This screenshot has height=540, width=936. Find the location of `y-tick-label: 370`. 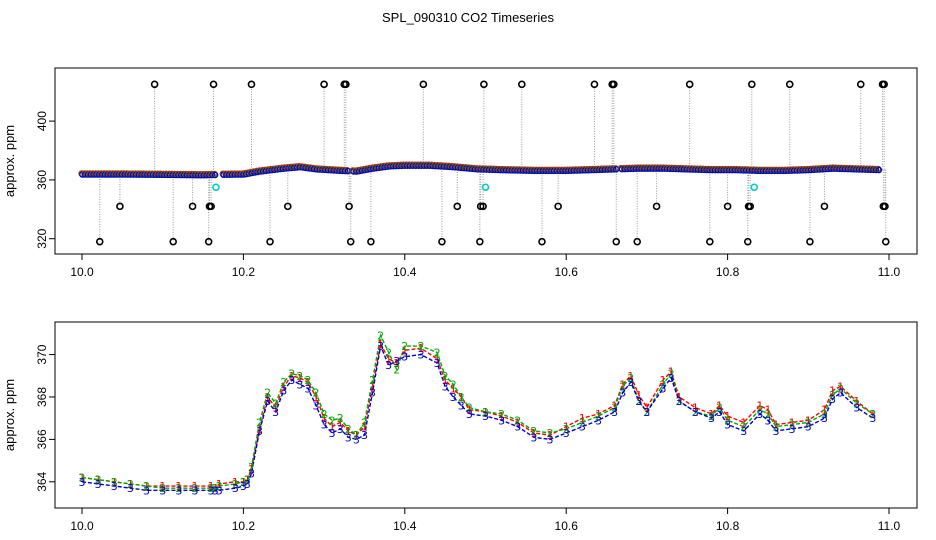

y-tick-label: 370 is located at coordinates (42, 354).